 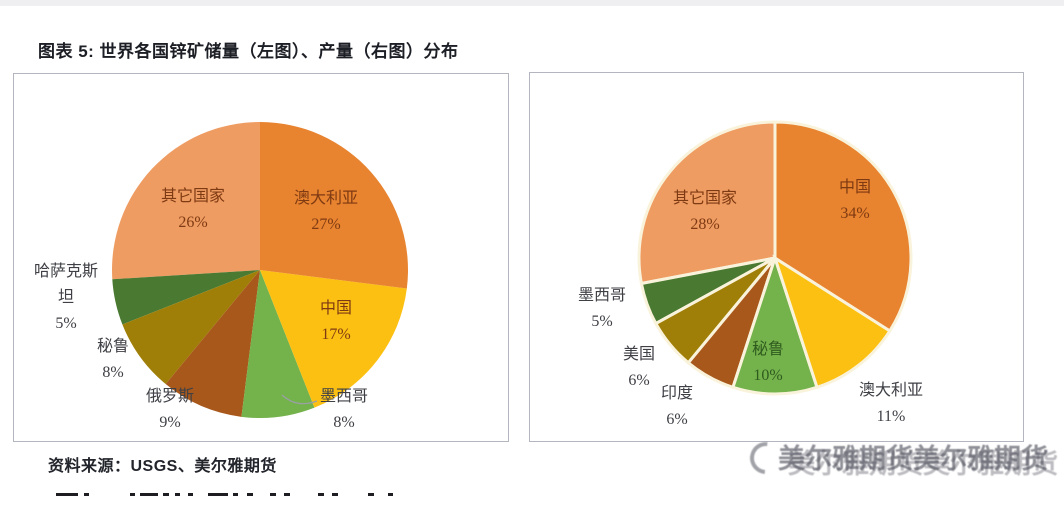 What do you see at coordinates (326, 224) in the screenshot?
I see `slice-pct: 27%` at bounding box center [326, 224].